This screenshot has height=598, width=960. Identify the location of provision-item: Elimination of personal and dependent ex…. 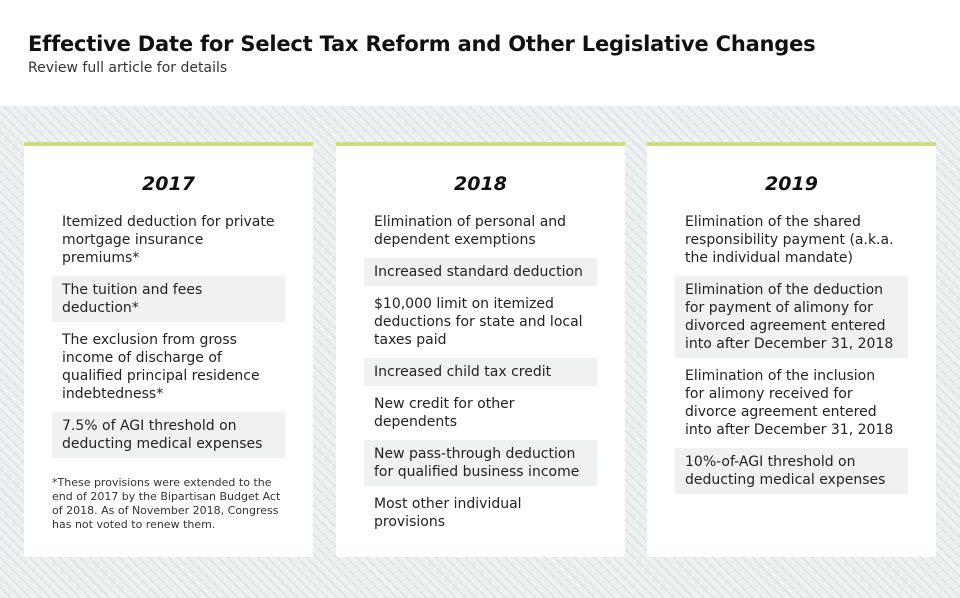
(470, 231).